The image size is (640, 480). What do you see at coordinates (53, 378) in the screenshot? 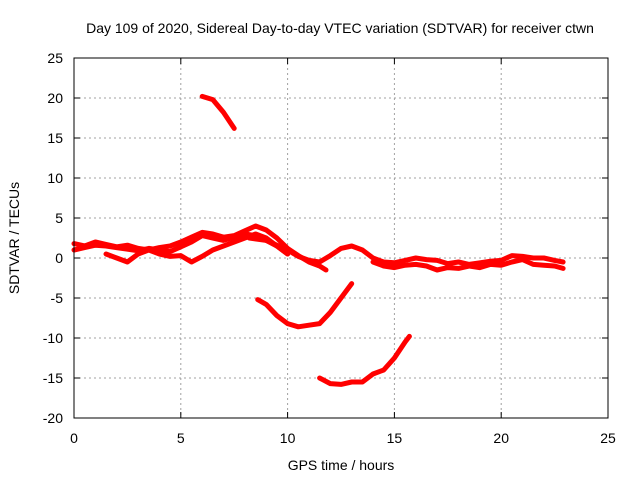
I see `y-tick-label: -15` at bounding box center [53, 378].